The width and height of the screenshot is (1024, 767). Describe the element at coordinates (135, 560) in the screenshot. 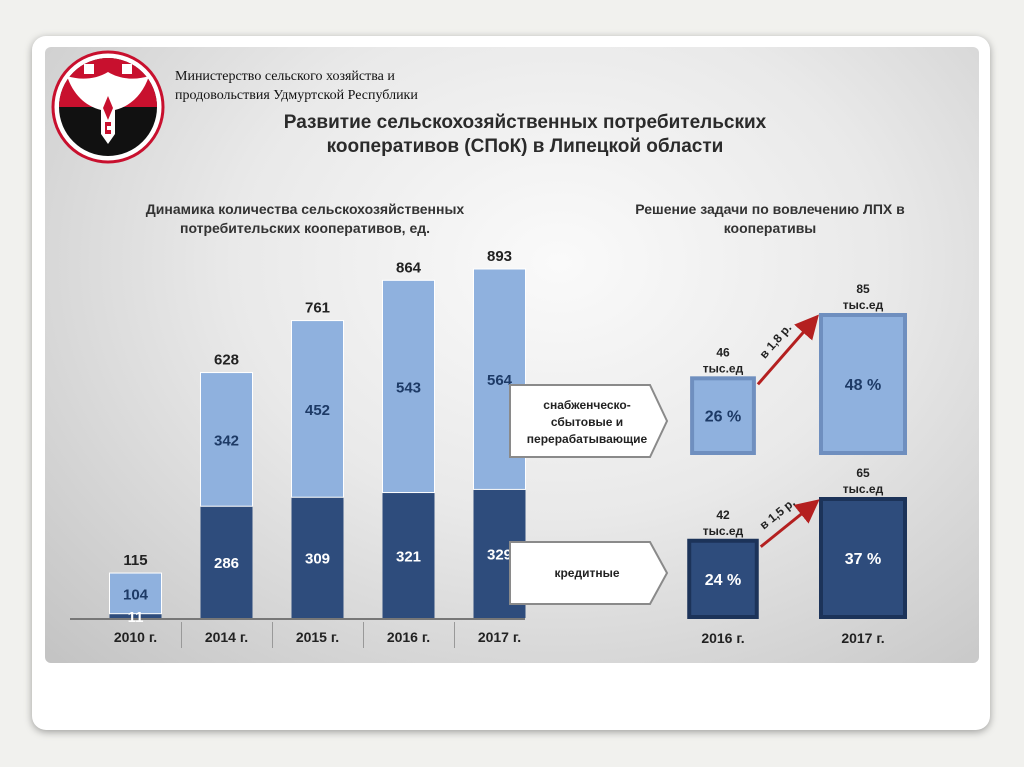

I see `bar-total-label: 115` at that location.